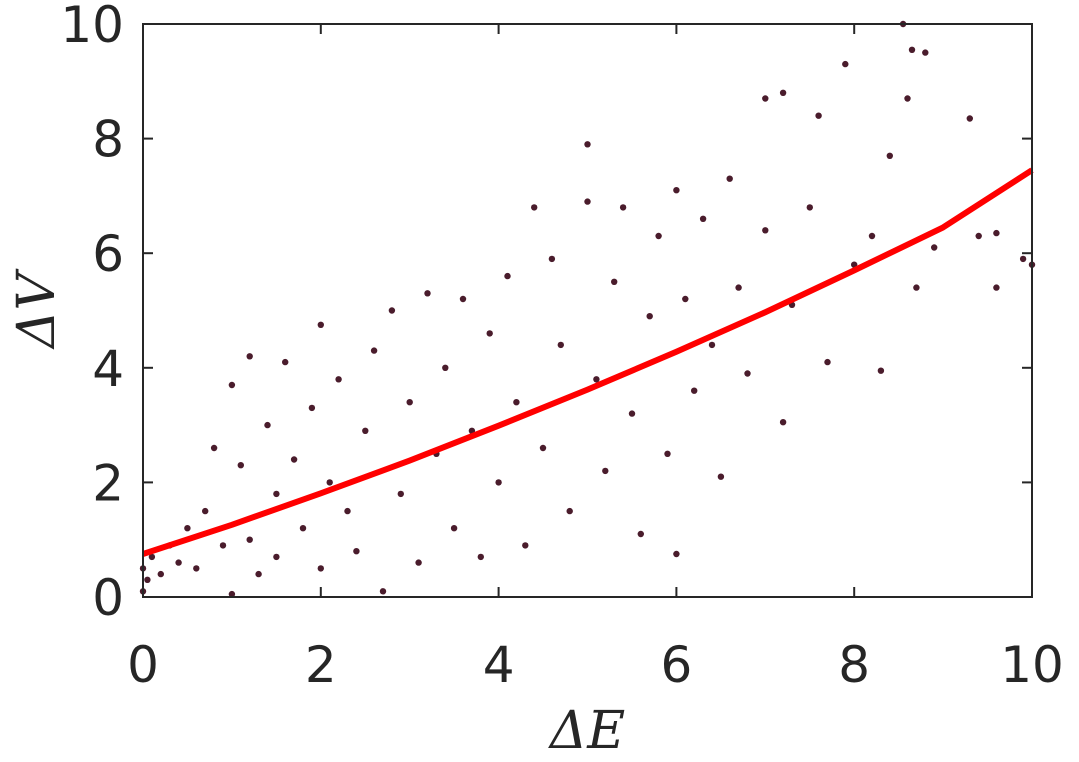 The height and width of the screenshot is (762, 1079). I want to click on x-tick-label: 2, so click(321, 665).